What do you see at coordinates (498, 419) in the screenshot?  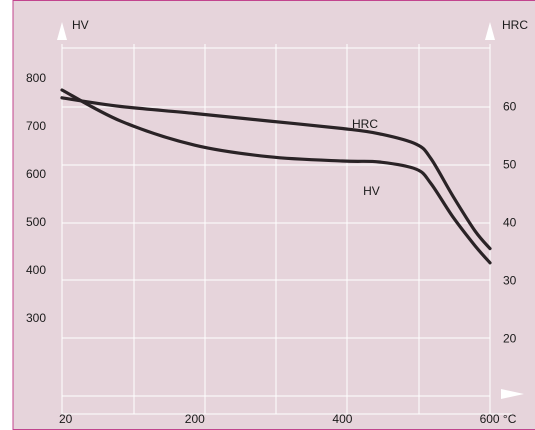 I see `x-tick-label: 600 °C` at bounding box center [498, 419].